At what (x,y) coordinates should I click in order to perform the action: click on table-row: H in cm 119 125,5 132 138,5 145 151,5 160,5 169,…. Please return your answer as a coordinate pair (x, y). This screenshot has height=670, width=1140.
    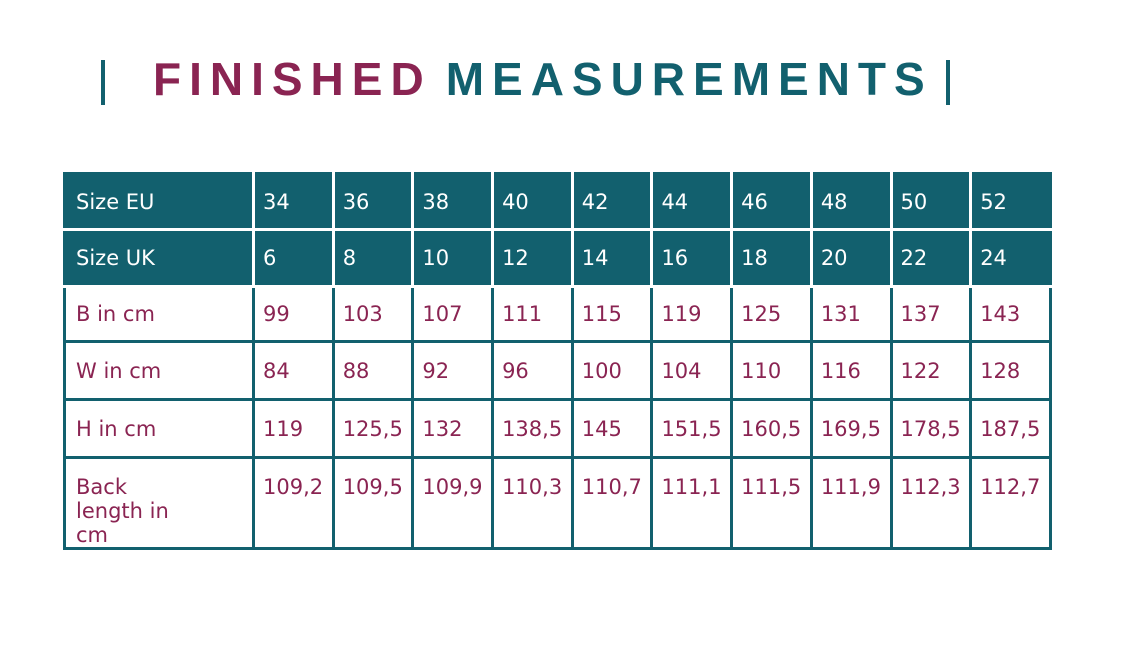
    Looking at the image, I should click on (557, 428).